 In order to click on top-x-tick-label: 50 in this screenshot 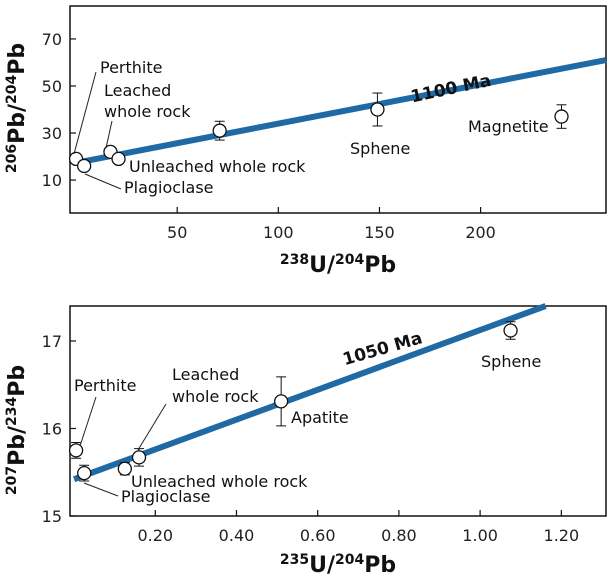, I will do `click(177, 232)`.